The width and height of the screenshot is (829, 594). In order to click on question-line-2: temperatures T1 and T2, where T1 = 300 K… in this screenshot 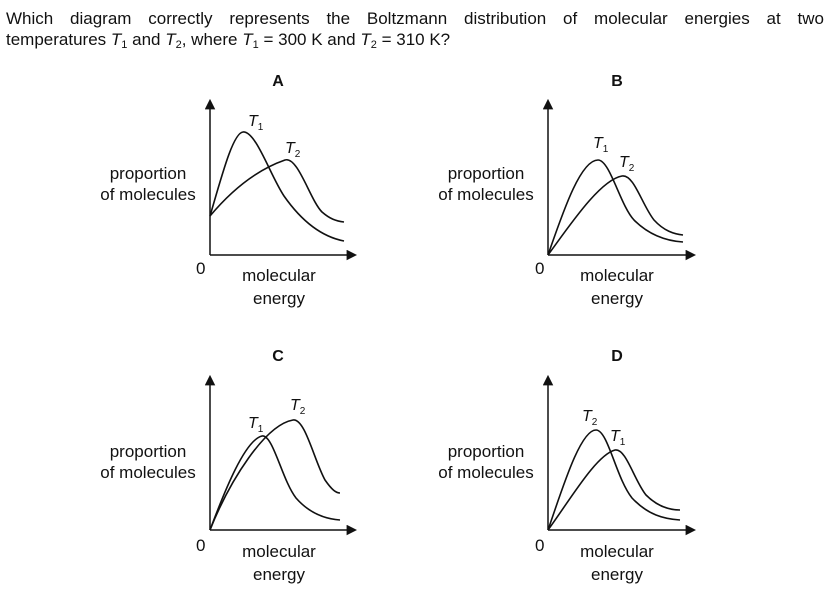, I will do `click(228, 40)`.